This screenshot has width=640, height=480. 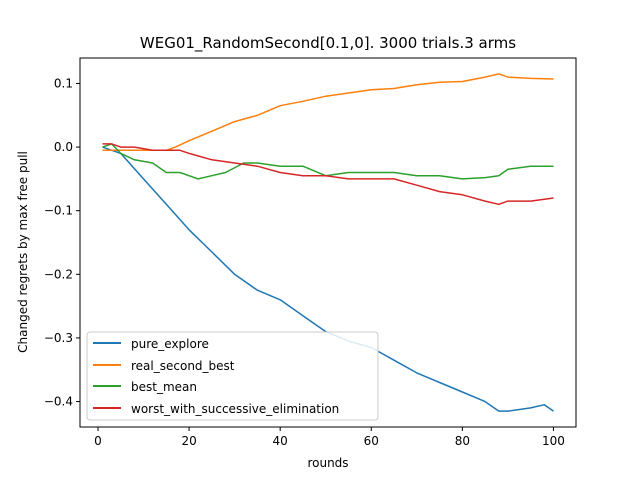 I want to click on x-axis: 0 20 40 60 80 100, so click(x=329, y=437).